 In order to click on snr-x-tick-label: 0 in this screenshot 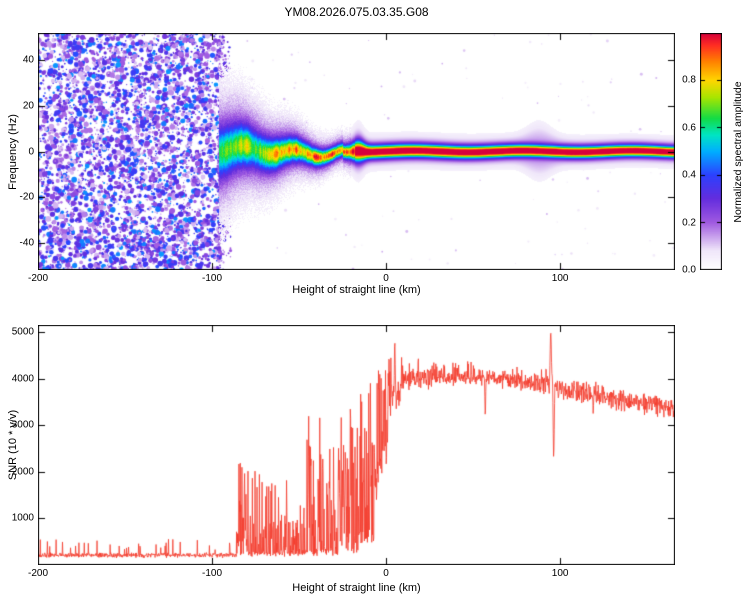, I will do `click(386, 573)`.